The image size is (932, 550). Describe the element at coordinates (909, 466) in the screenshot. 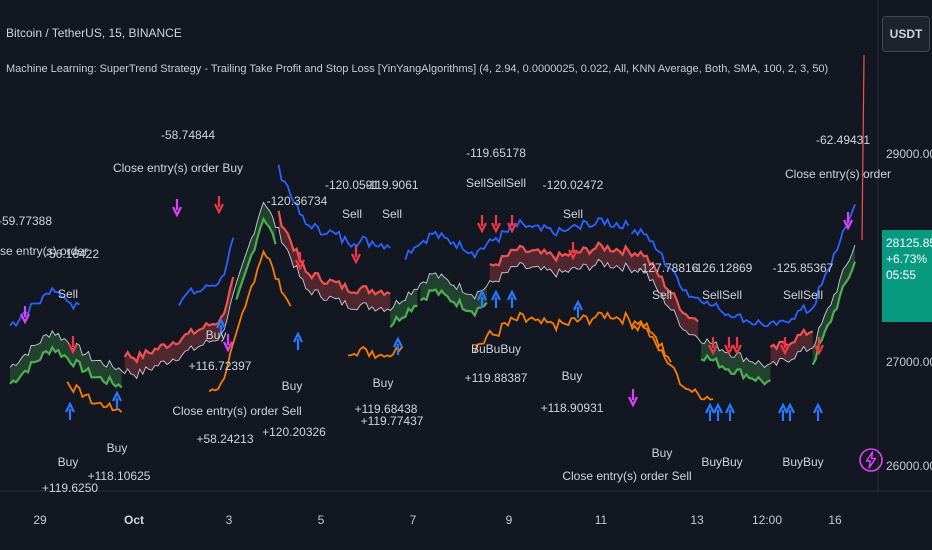

I see `y-tick-label: 26000.00` at that location.